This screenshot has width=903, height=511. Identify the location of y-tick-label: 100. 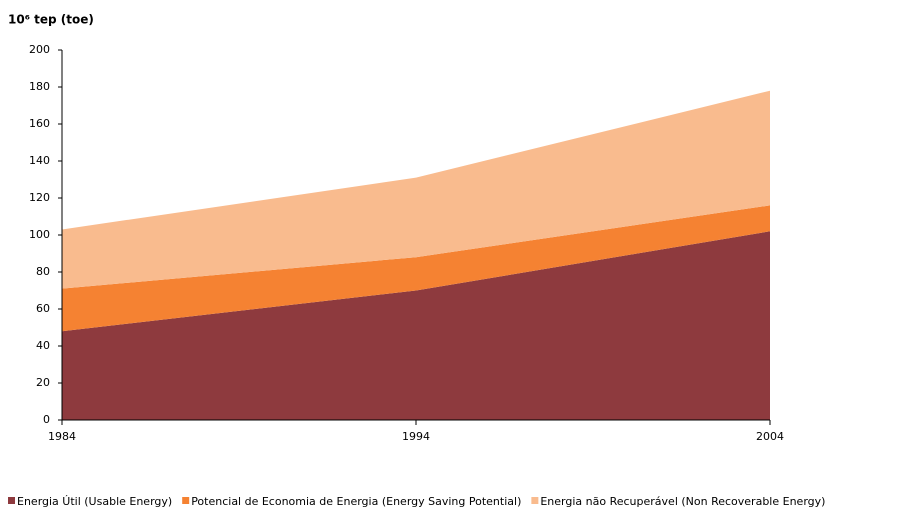
(39, 234).